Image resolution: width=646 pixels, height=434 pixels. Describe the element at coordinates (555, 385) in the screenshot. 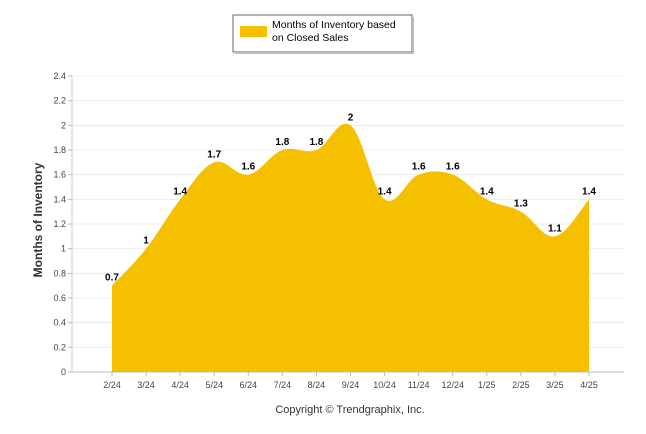

I see `x-tick-label: 3/25` at that location.